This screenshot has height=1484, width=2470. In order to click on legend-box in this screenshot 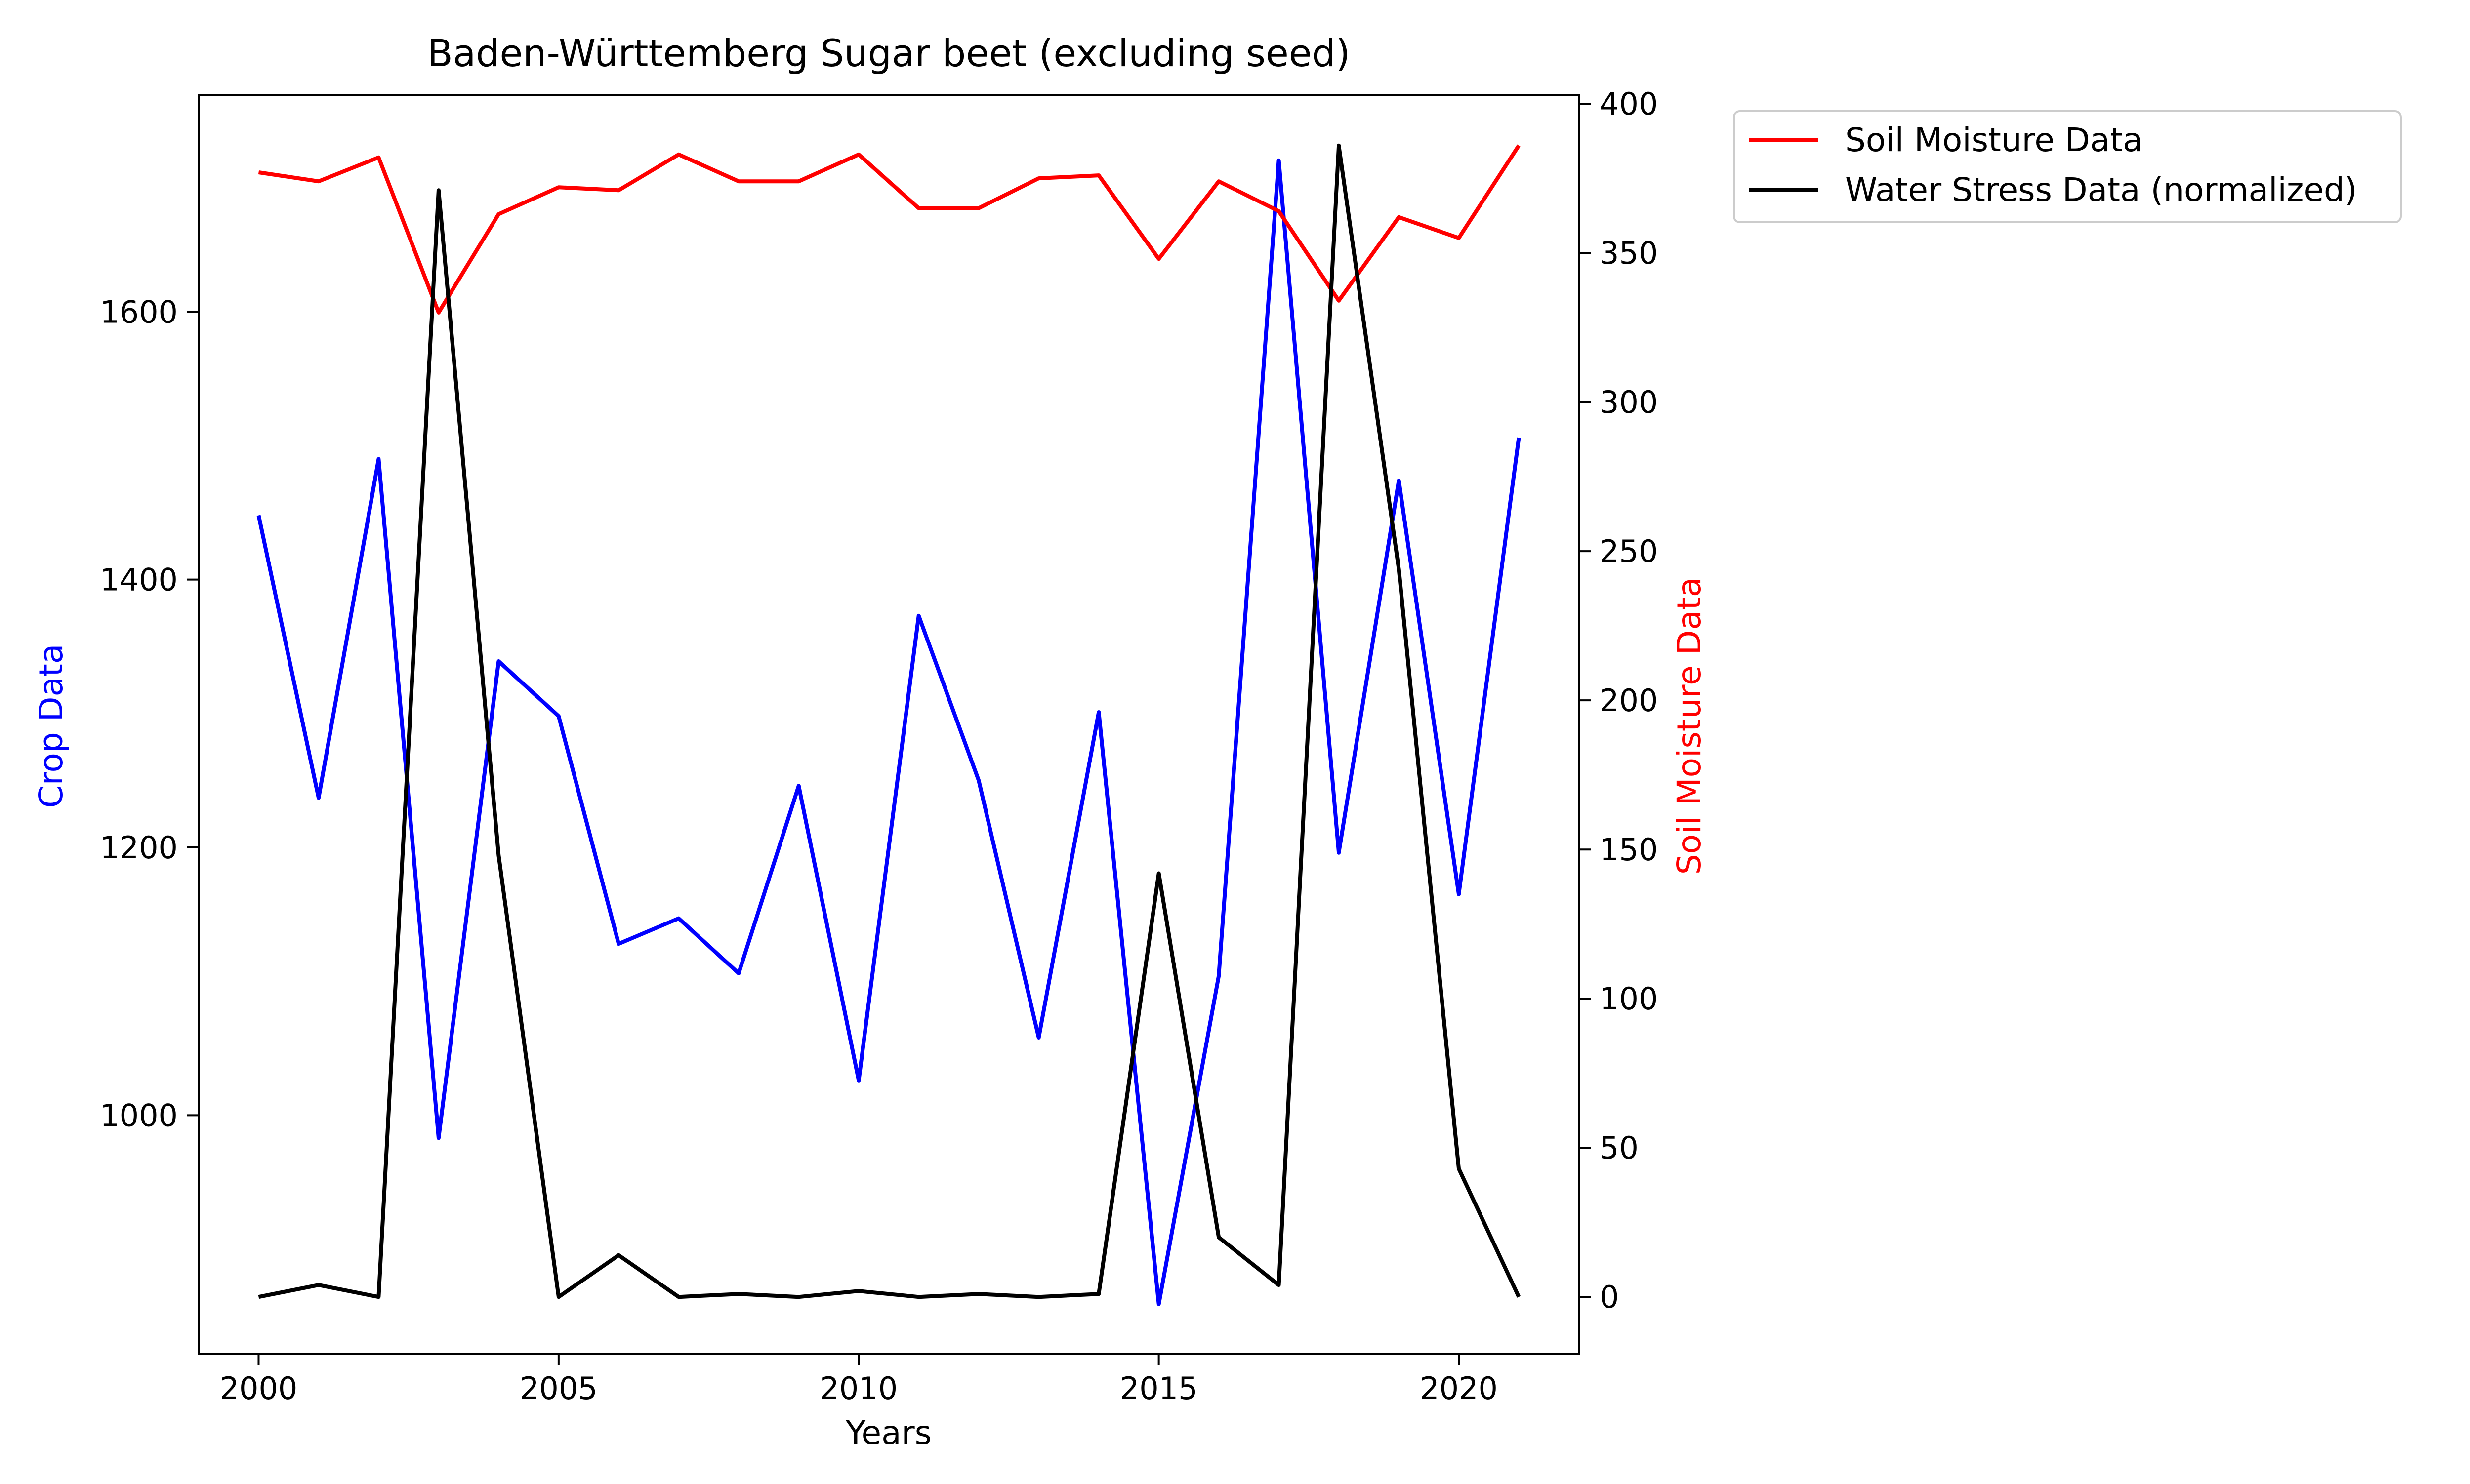, I will do `click(2067, 167)`.